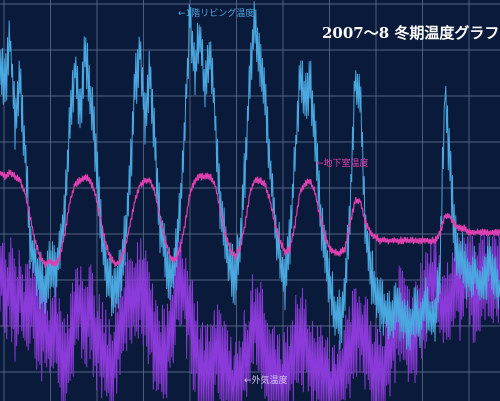 The width and height of the screenshot is (500, 401). I want to click on basement-label: ←地下室温度, so click(342, 163).